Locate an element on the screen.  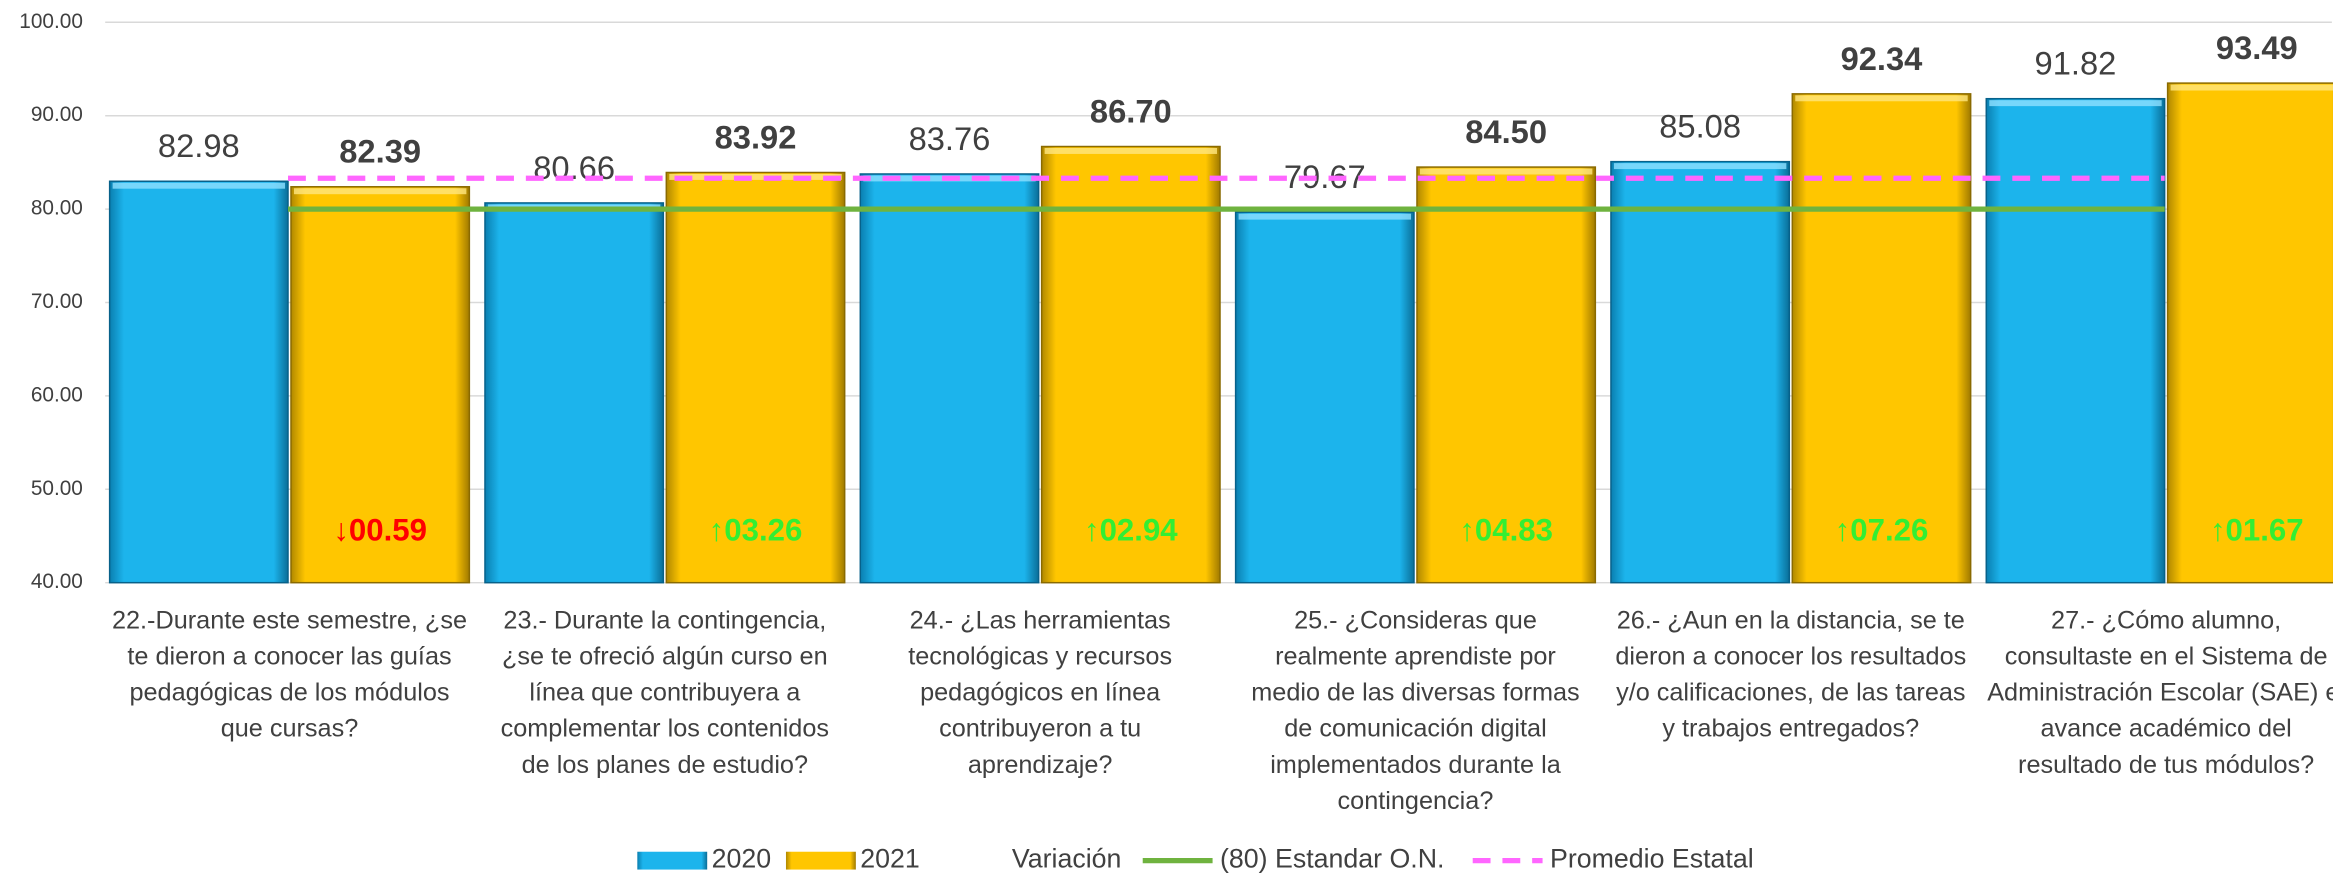
value-label: 84.50 is located at coordinates (1506, 131).